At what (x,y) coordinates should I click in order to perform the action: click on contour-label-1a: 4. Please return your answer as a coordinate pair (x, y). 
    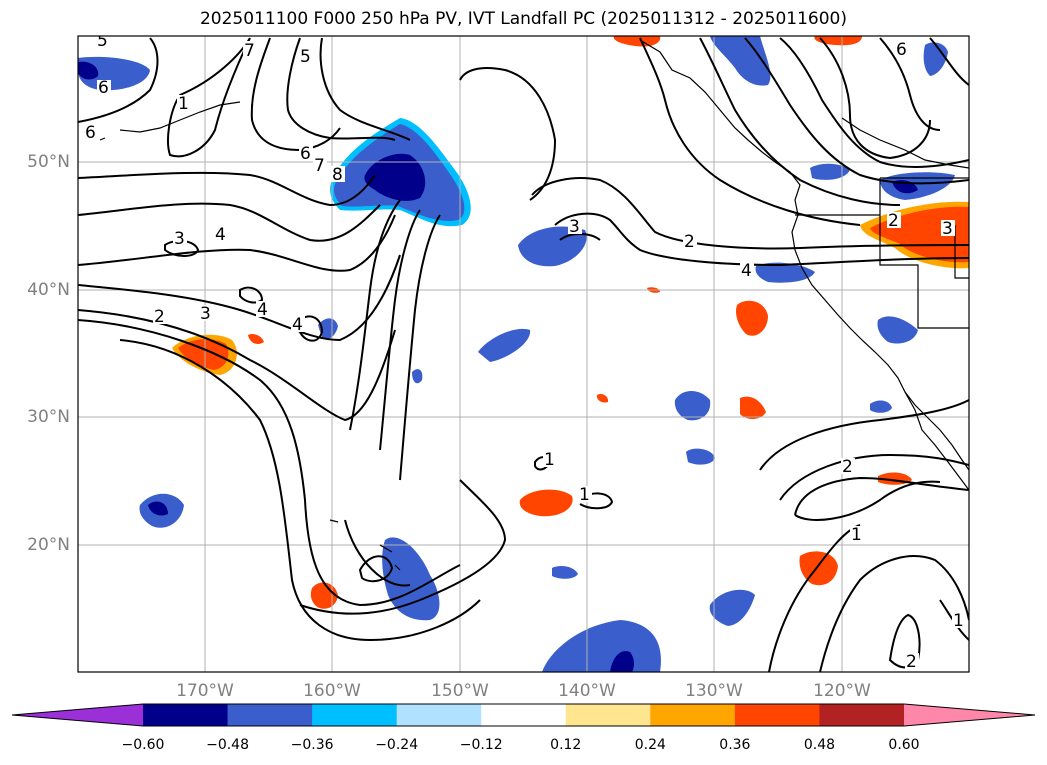
    Looking at the image, I should click on (746, 271).